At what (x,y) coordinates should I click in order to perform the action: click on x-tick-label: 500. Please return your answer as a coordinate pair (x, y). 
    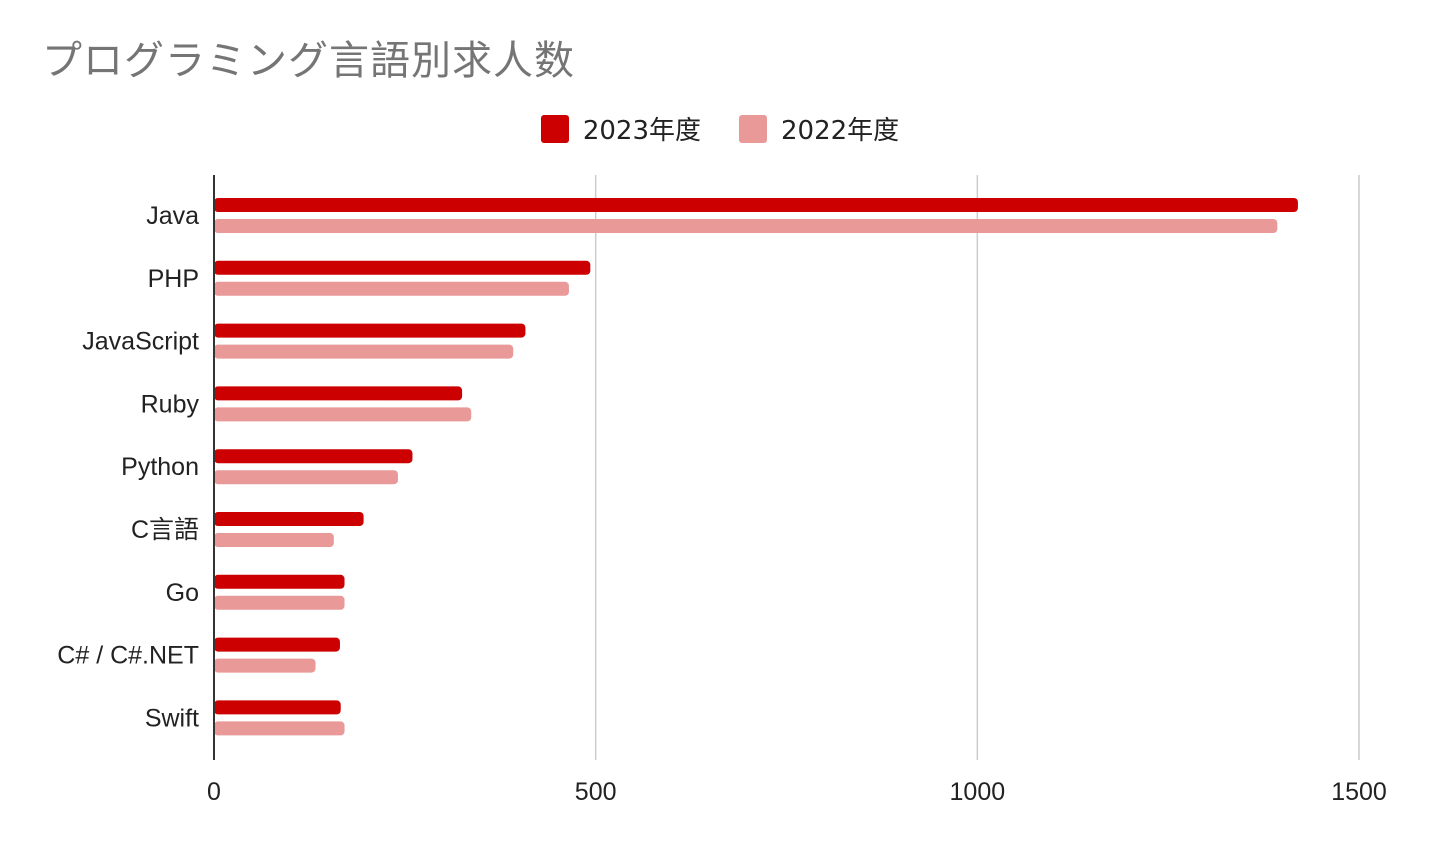
    Looking at the image, I should click on (596, 792).